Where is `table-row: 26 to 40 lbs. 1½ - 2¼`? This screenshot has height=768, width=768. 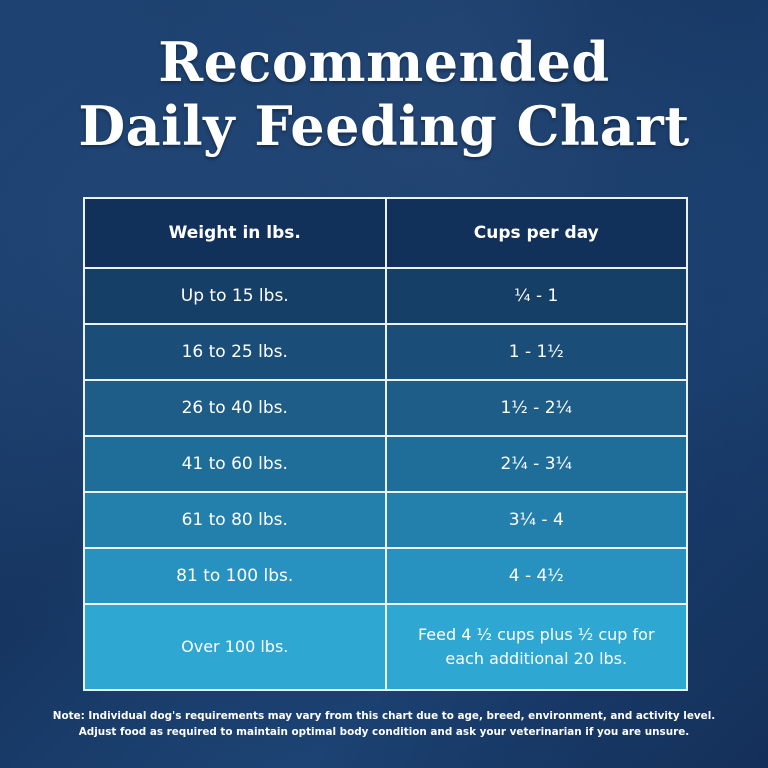 table-row: 26 to 40 lbs. 1½ - 2¼ is located at coordinates (385, 407).